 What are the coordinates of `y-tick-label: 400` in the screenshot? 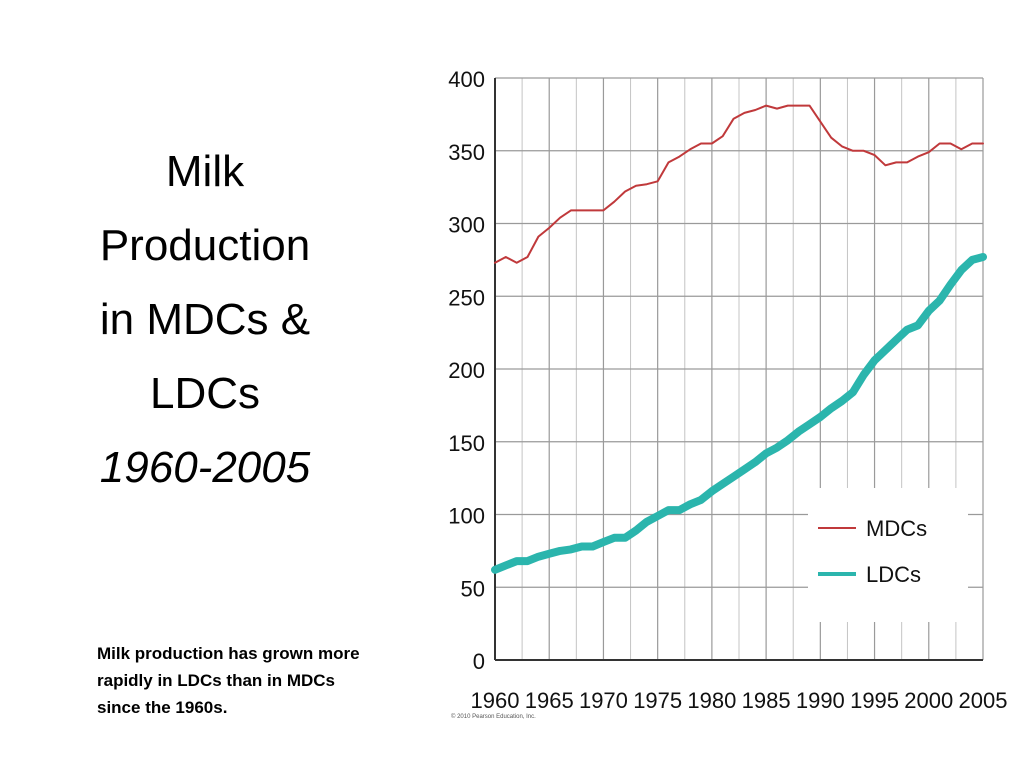 It's located at (466, 79).